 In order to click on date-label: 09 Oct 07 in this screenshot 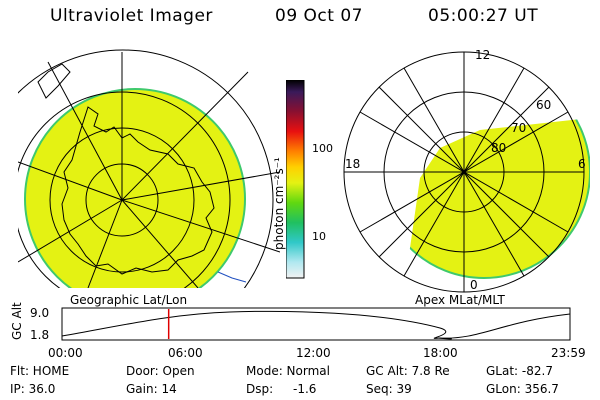, I will do `click(319, 16)`.